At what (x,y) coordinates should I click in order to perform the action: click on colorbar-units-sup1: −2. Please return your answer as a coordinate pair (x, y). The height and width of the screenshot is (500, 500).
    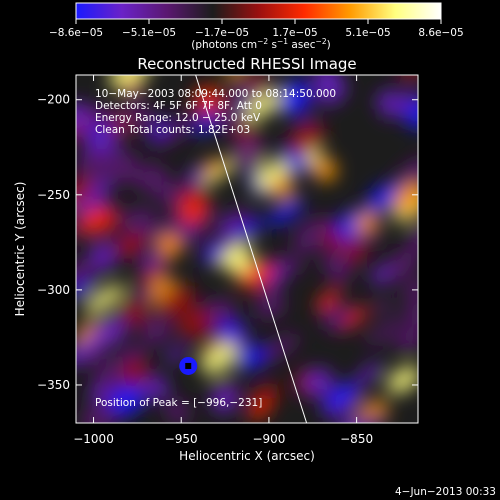
    Looking at the image, I should click on (262, 41).